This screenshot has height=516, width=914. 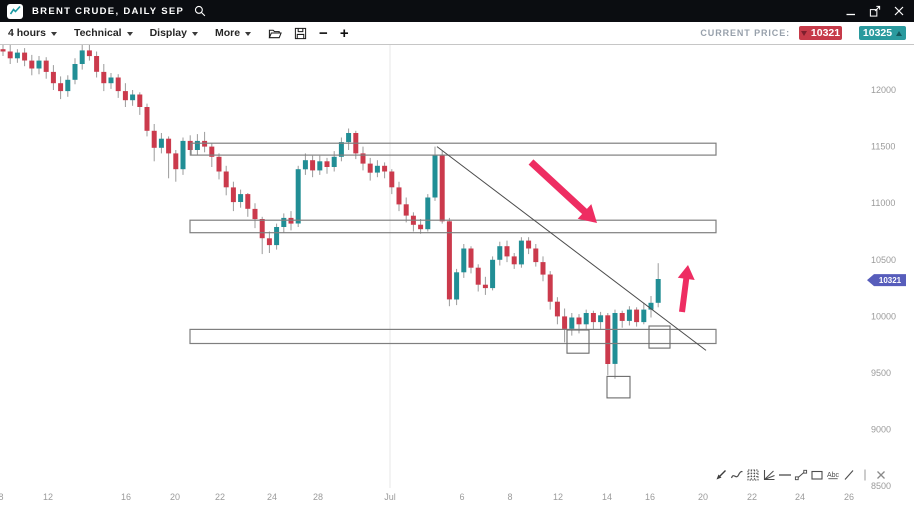 I want to click on search-icon, so click(x=200, y=11).